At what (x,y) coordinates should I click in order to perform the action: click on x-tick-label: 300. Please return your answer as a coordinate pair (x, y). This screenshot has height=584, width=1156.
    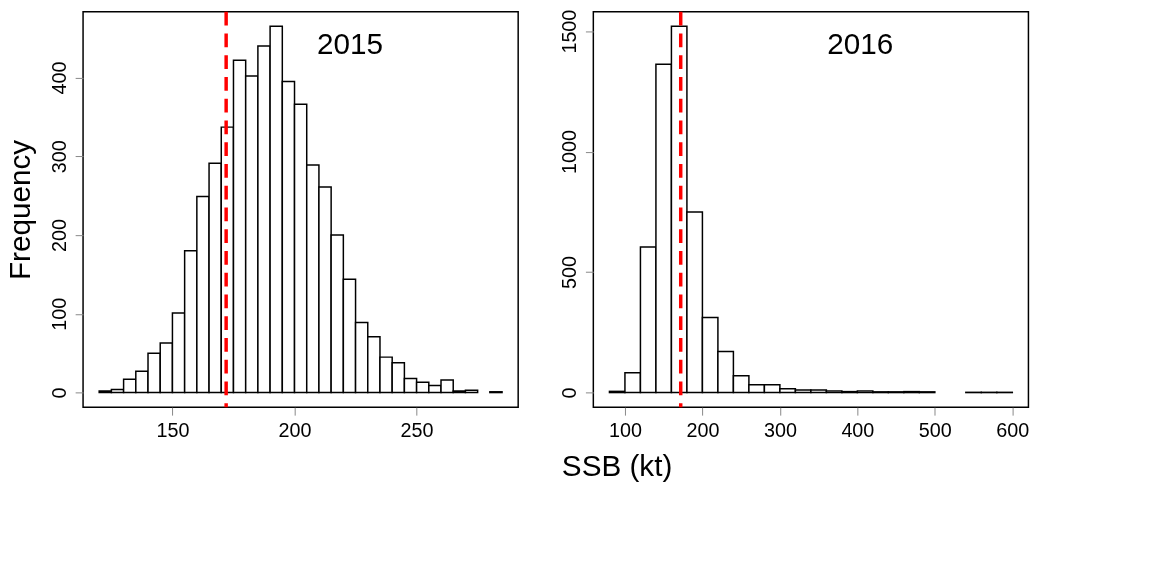
    Looking at the image, I should click on (780, 430).